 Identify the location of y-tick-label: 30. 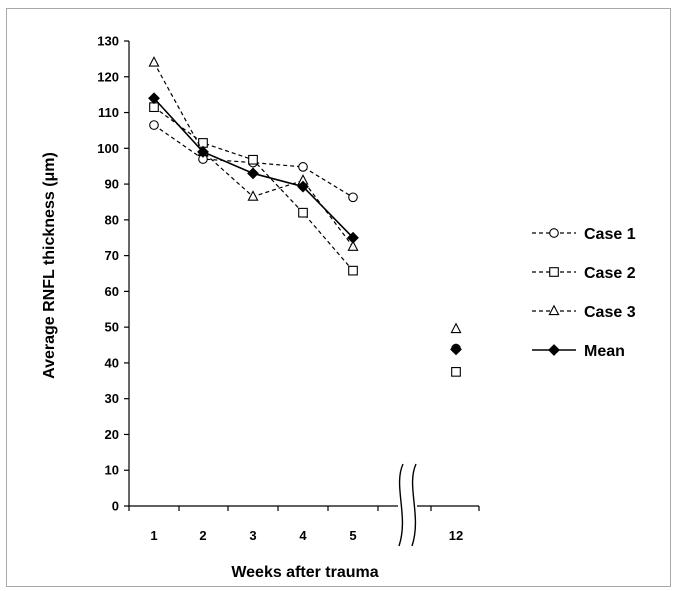
(112, 398).